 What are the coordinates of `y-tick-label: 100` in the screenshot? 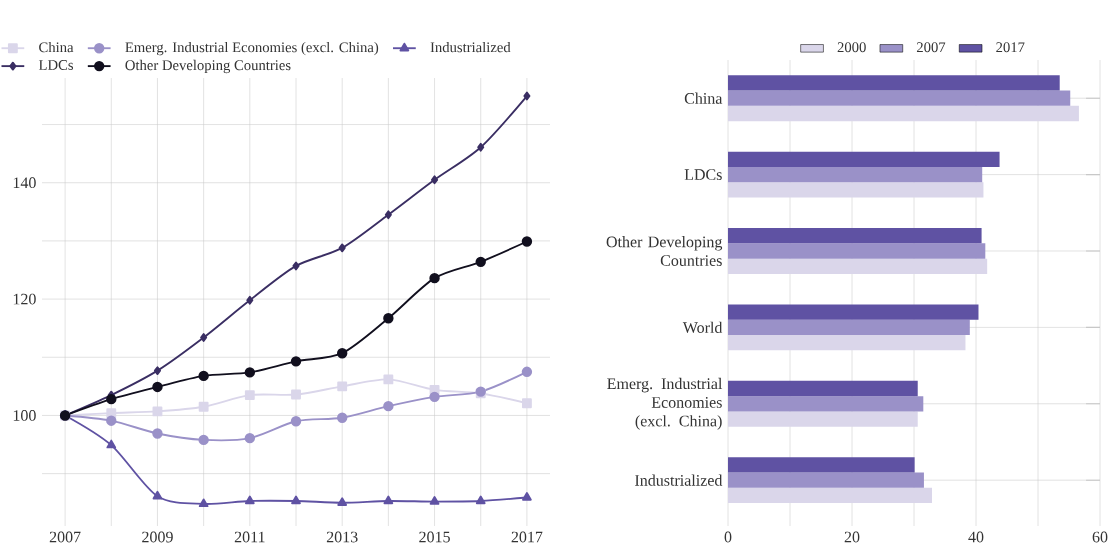 It's located at (24, 415).